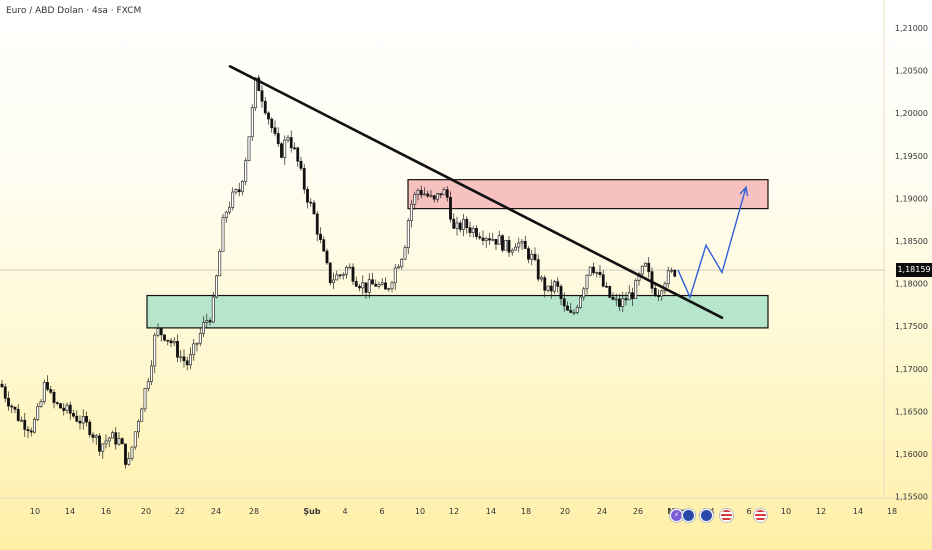 This screenshot has width=932, height=550. What do you see at coordinates (821, 511) in the screenshot?
I see `x-tick-label: 12` at bounding box center [821, 511].